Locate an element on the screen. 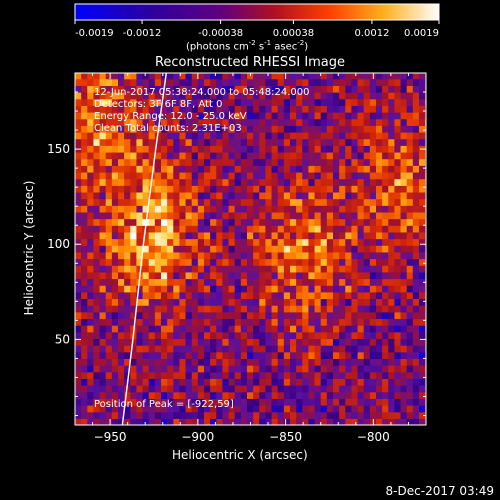 The height and width of the screenshot is (500, 500). y-axis-label: Heliocentric Y (arcsec) is located at coordinates (29, 248).